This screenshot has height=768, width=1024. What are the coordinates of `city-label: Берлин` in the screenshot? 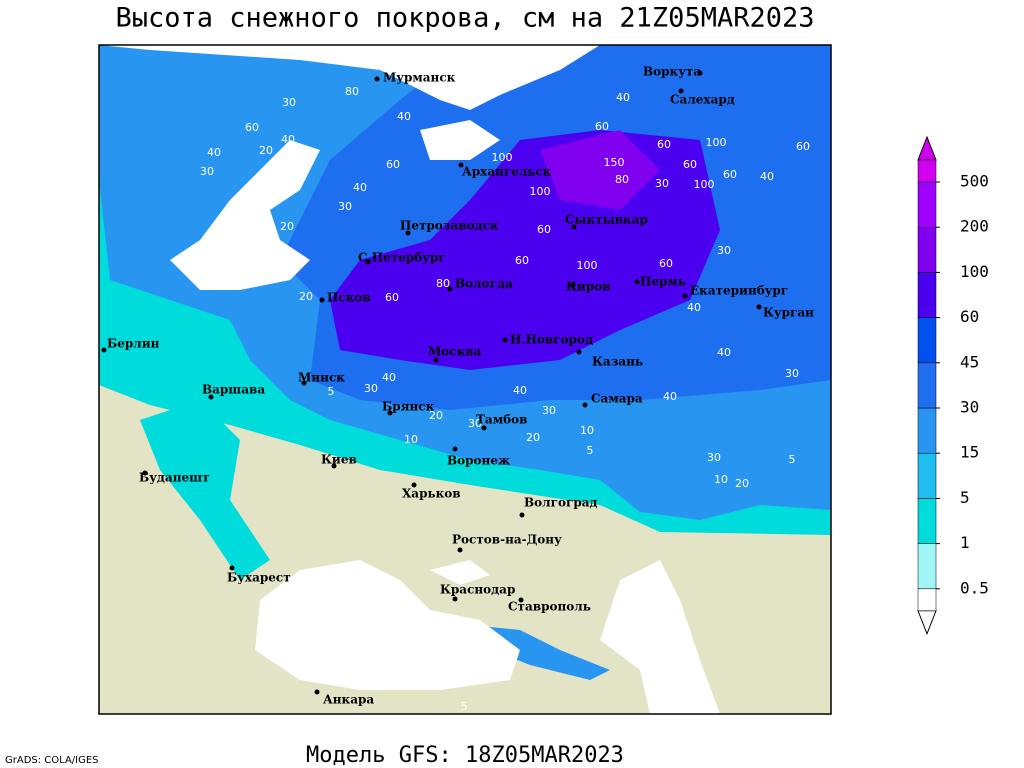 It's located at (133, 344).